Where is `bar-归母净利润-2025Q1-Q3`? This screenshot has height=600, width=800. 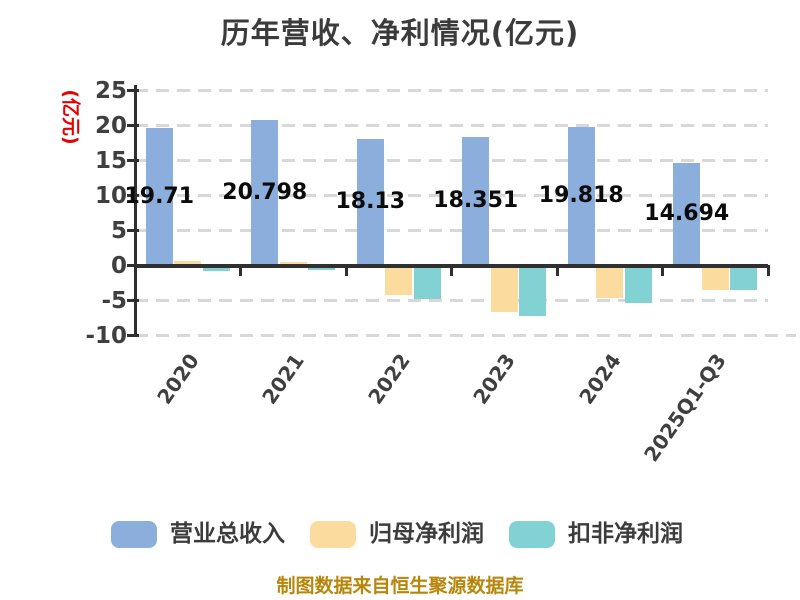
bar-归母净利润-2025Q1-Q3 is located at coordinates (715, 278).